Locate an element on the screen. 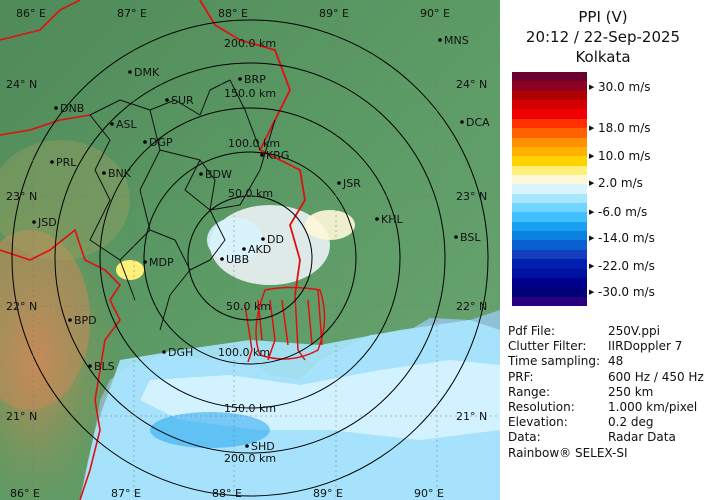  info-label: PRF: is located at coordinates (521, 376).